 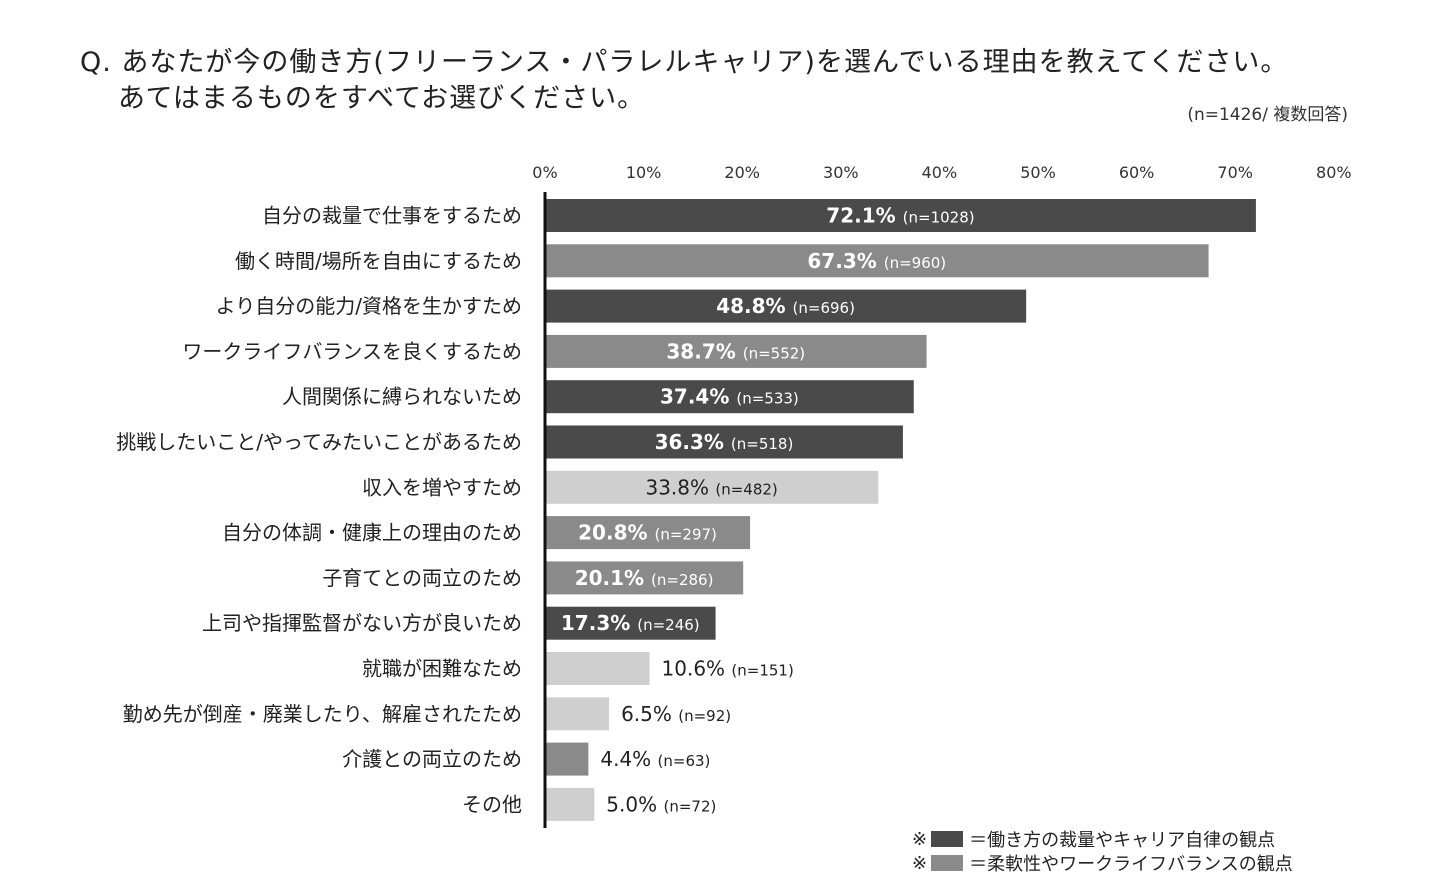 I want to click on category-label: 上司や指揮監督がない方が良いため, so click(x=362, y=623).